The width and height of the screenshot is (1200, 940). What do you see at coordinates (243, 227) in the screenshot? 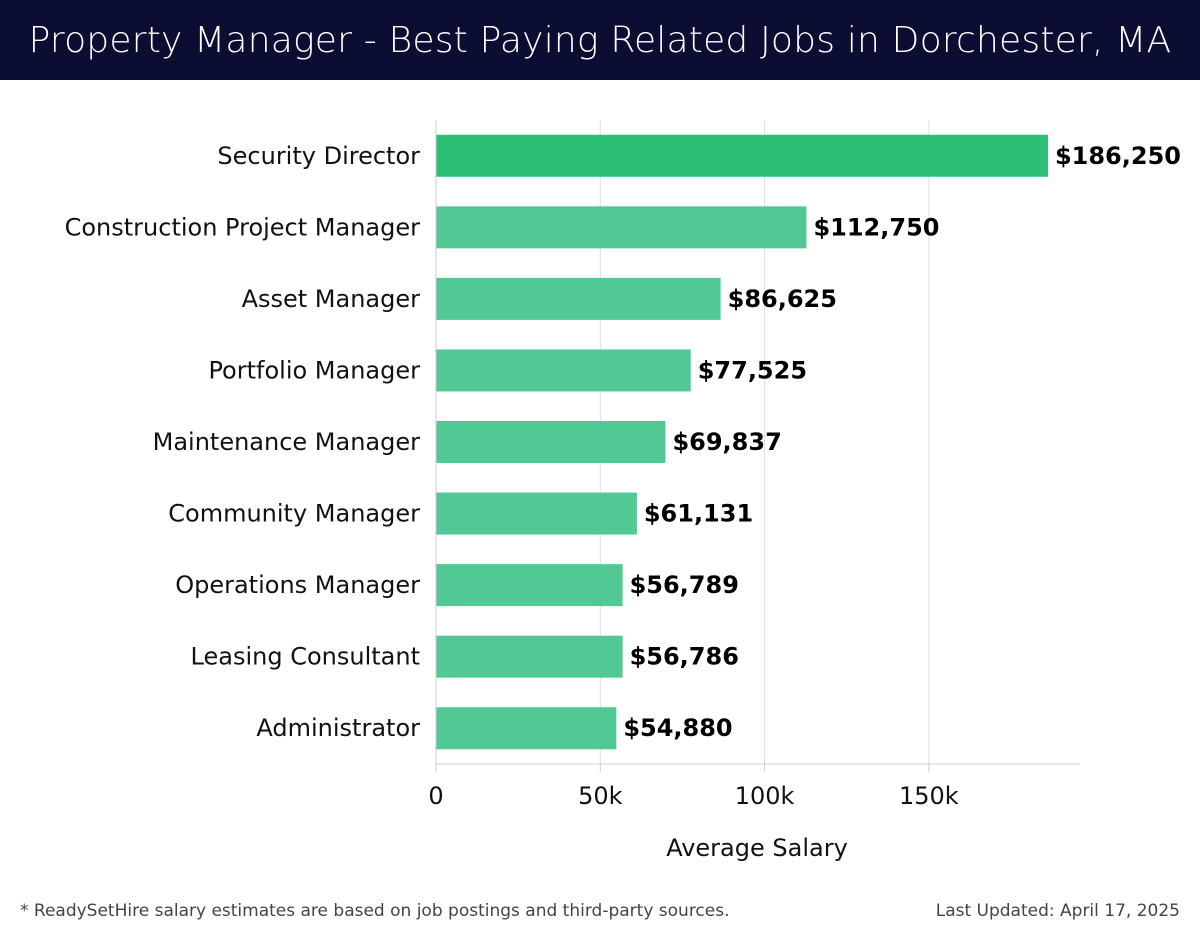
I see `category-label: Construction Project Manager` at bounding box center [243, 227].